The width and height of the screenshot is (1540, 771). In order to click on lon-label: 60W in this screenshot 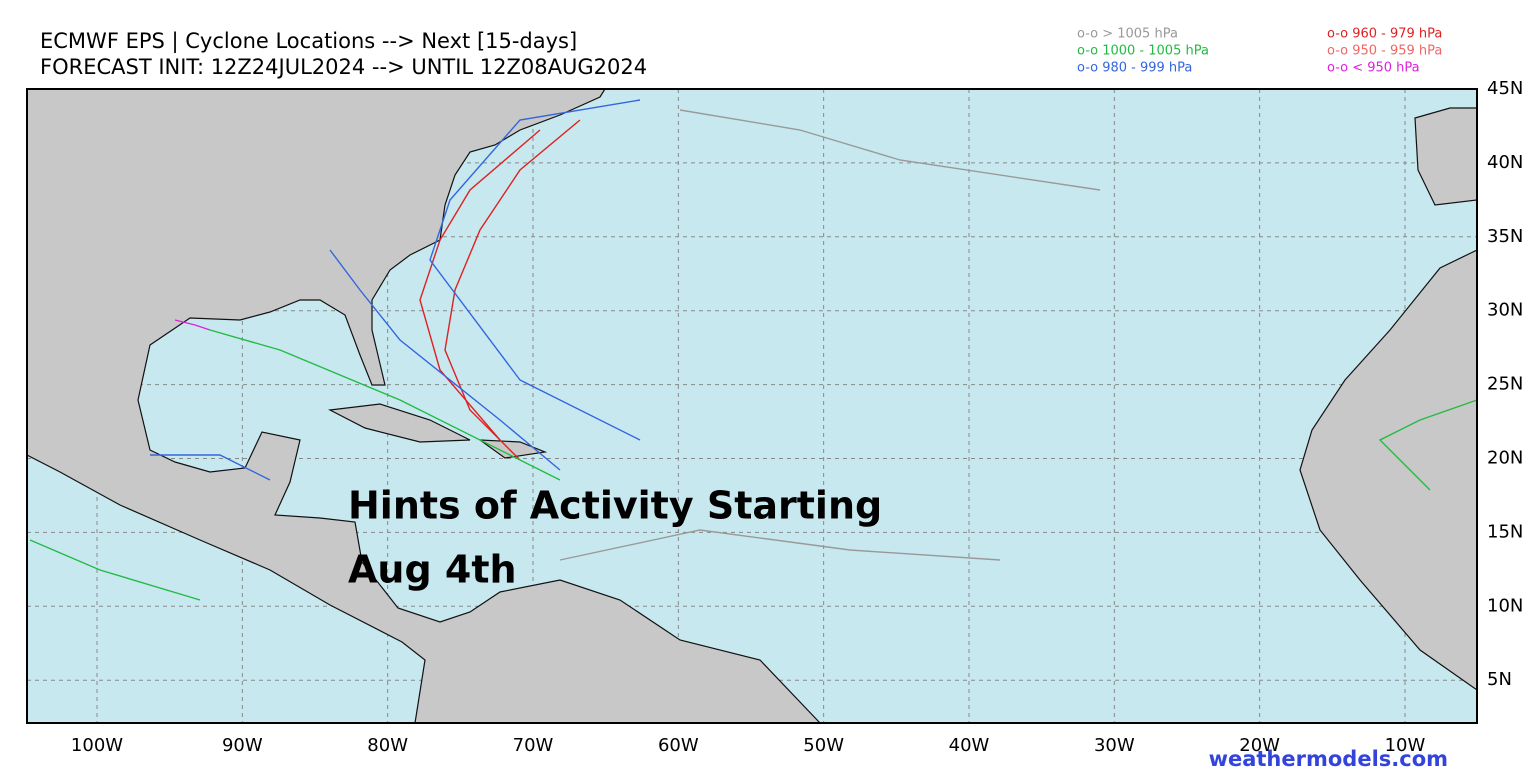, I will do `click(678, 745)`.